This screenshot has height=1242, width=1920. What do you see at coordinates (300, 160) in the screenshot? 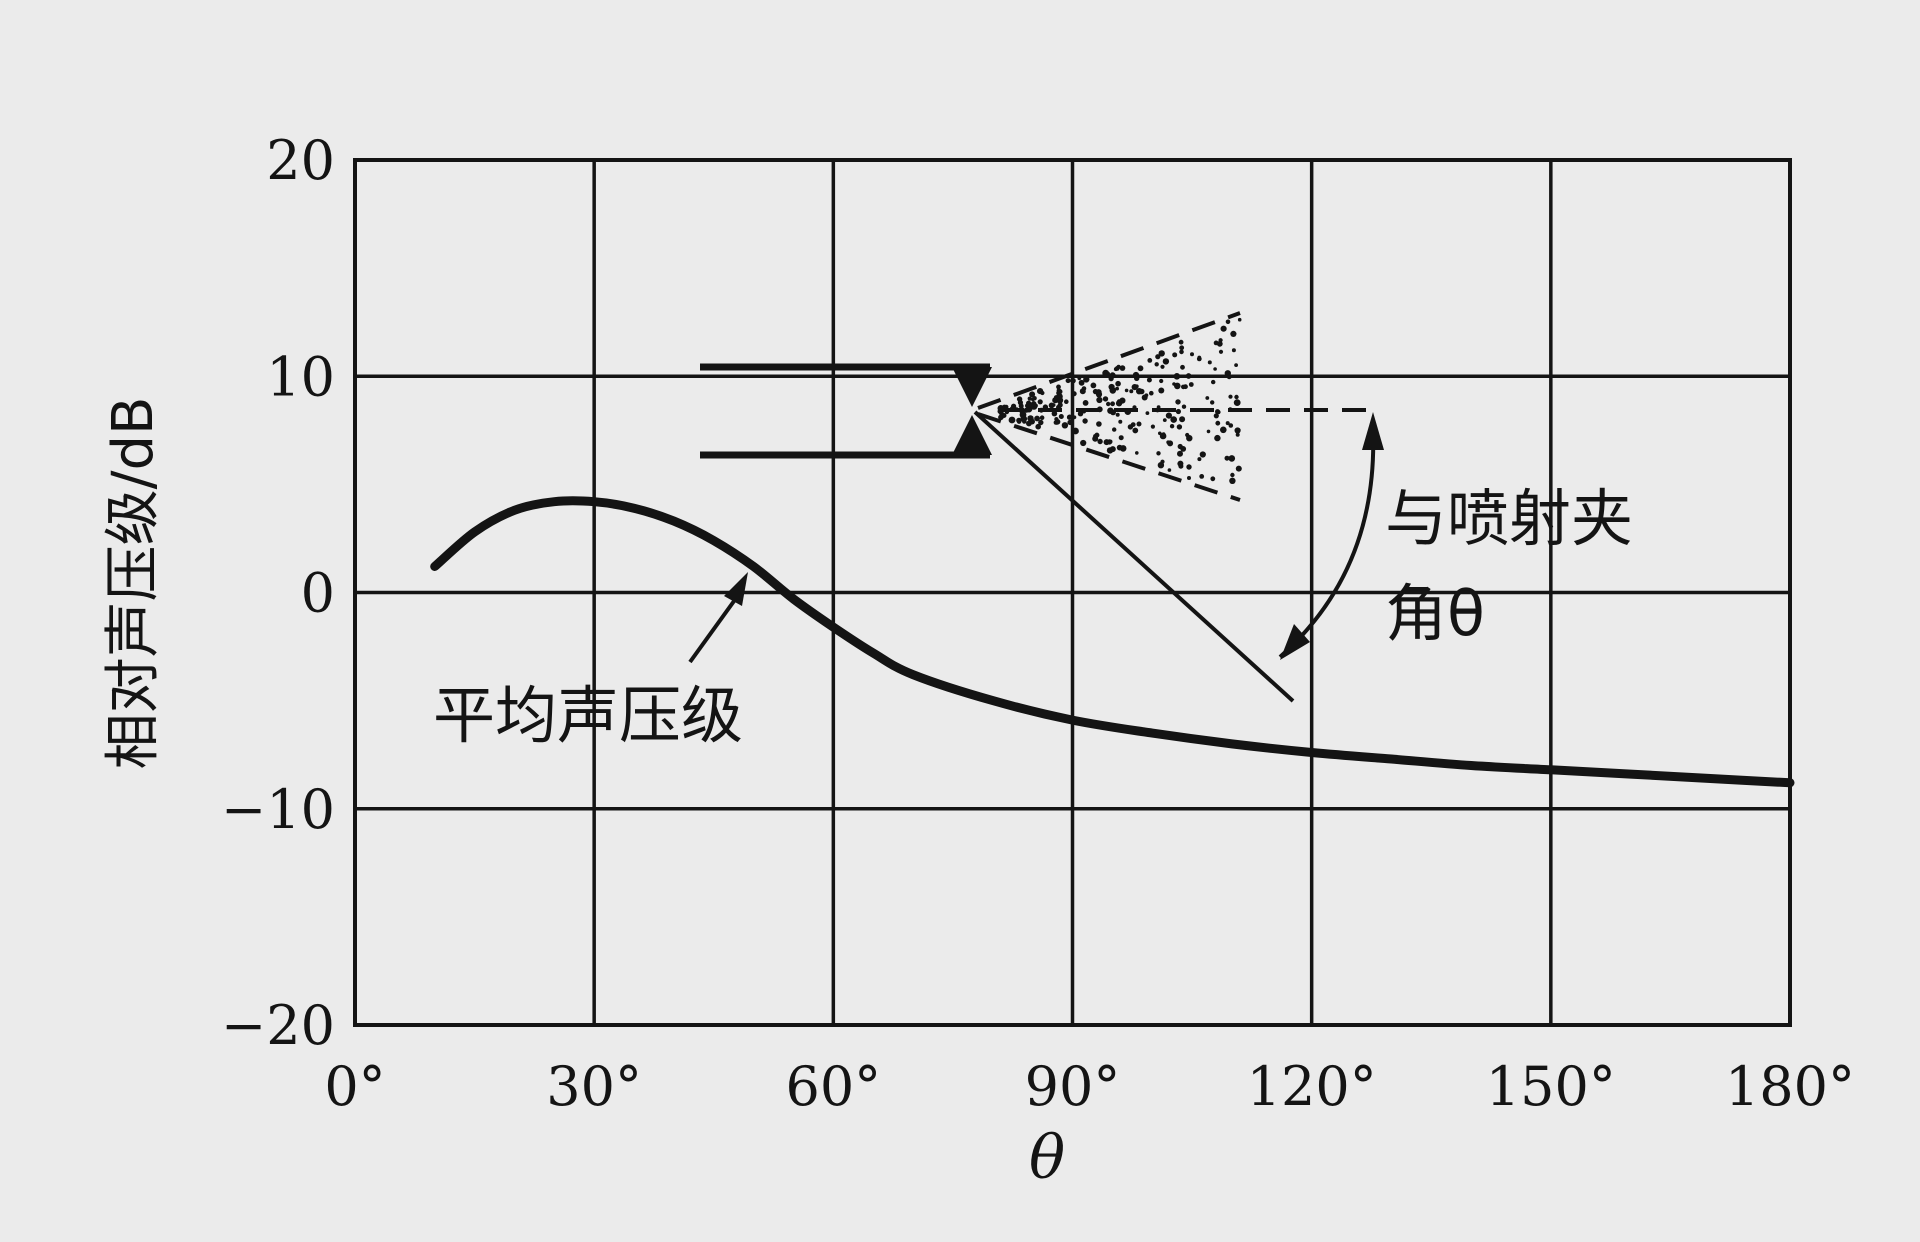
I see `y-tick-label: 20` at bounding box center [300, 160].